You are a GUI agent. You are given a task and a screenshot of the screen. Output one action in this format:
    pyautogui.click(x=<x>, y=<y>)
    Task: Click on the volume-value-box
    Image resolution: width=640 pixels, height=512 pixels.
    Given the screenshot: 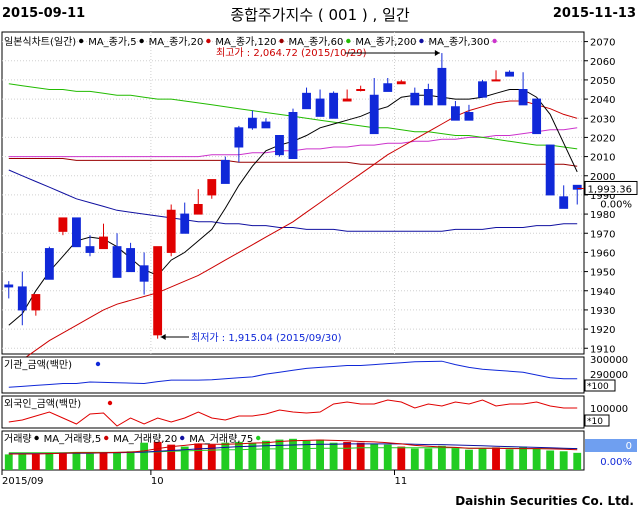 What is the action you would take?
    pyautogui.click(x=611, y=445)
    